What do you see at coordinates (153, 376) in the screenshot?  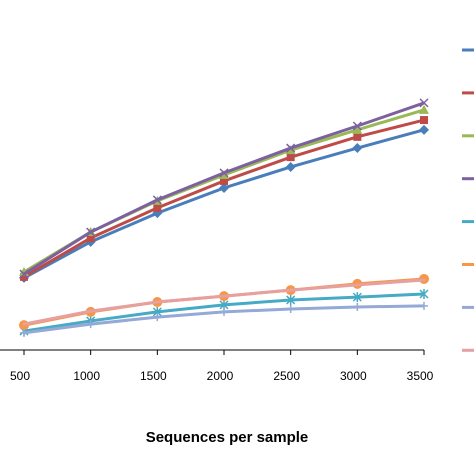 I see `x-tick-label: 1500` at bounding box center [153, 376].